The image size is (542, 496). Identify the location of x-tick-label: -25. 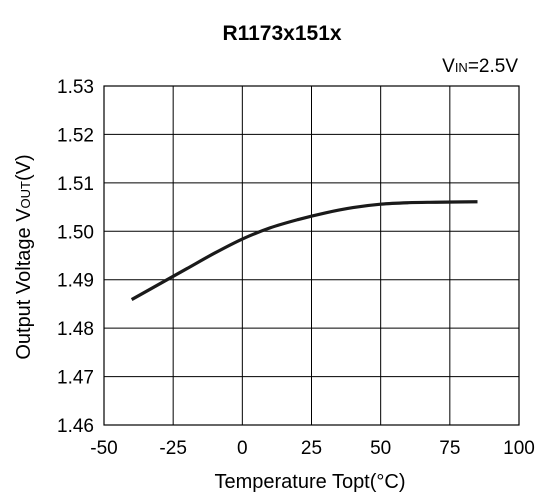
(172, 448).